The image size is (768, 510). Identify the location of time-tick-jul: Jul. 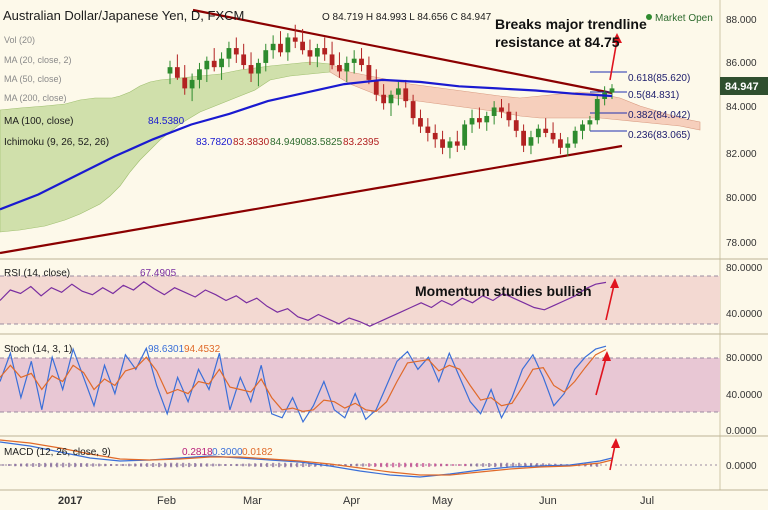
(647, 501).